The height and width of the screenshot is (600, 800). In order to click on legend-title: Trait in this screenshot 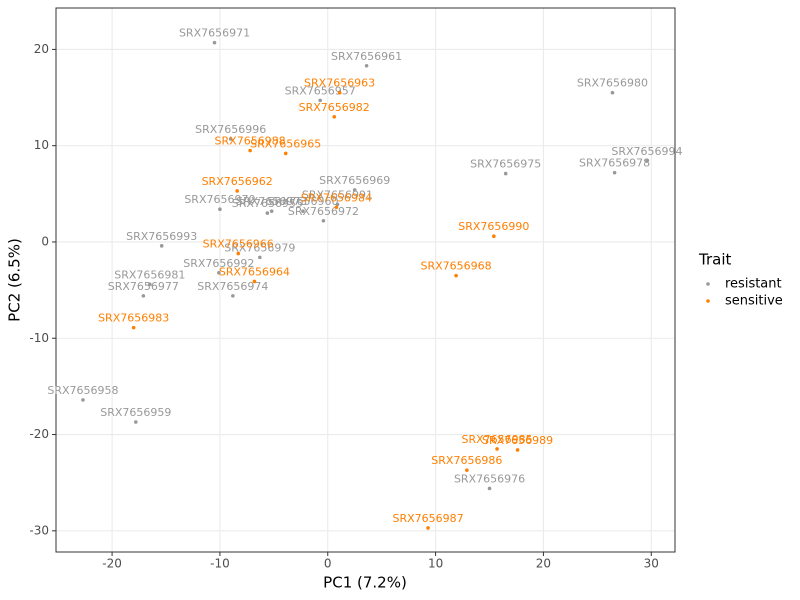, I will do `click(714, 260)`.